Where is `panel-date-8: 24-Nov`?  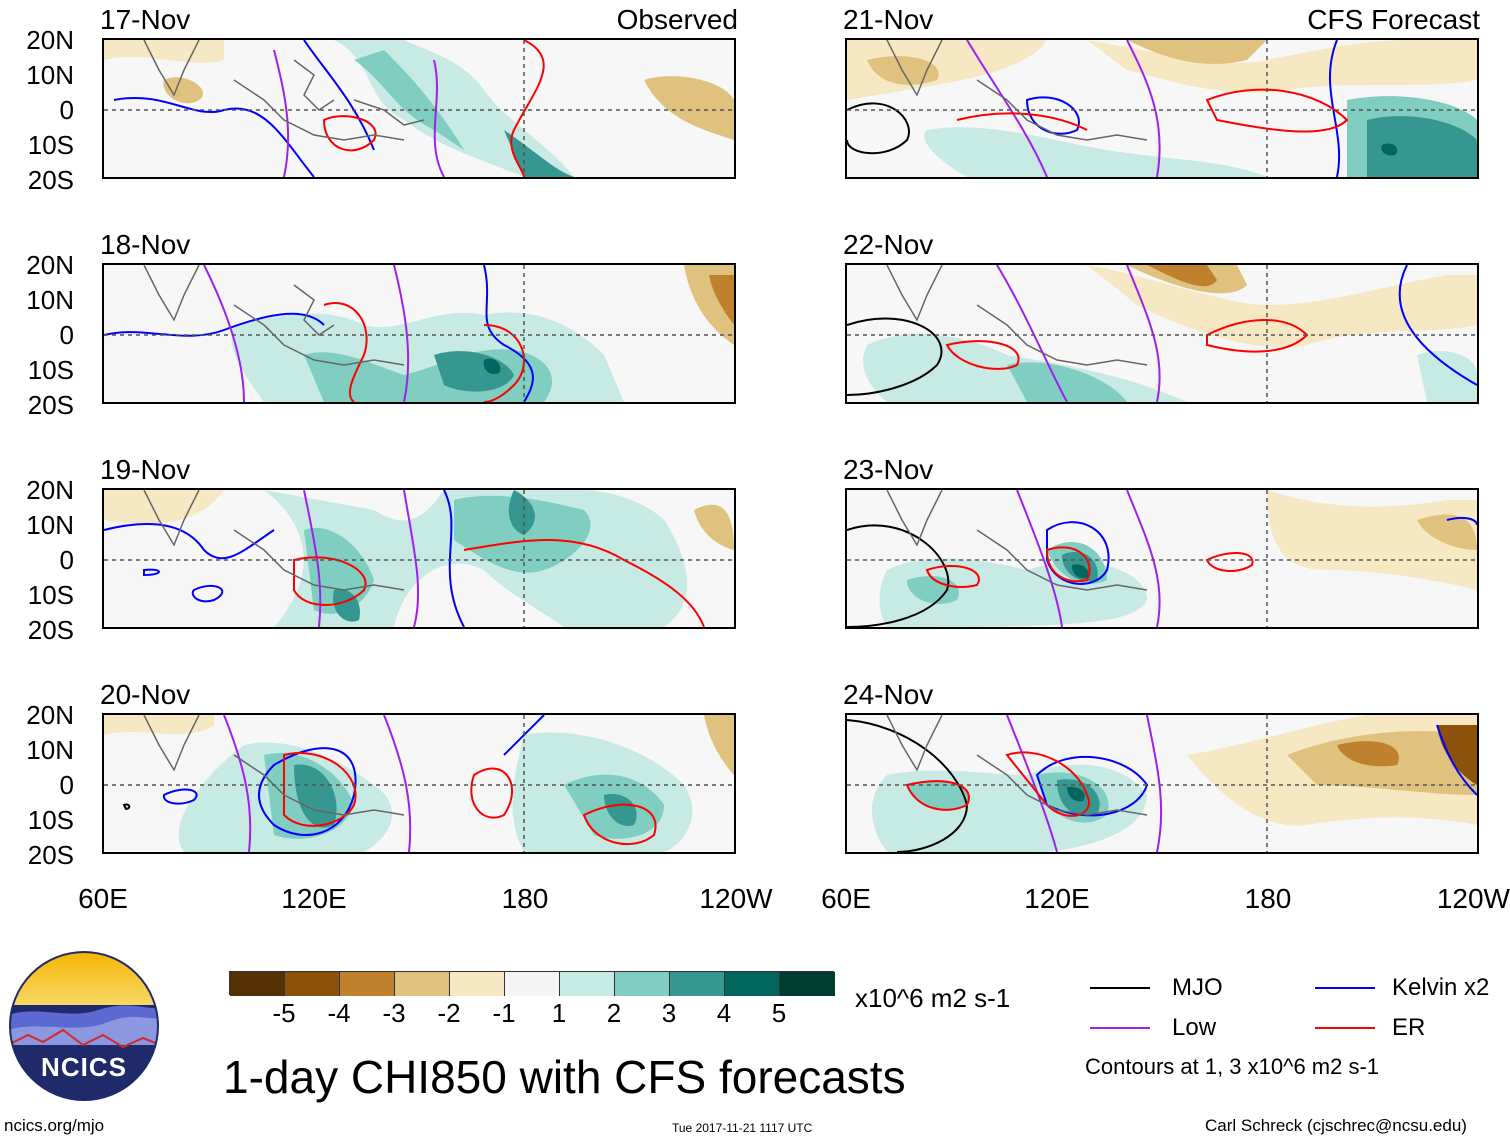
panel-date-8: 24-Nov is located at coordinates (888, 694).